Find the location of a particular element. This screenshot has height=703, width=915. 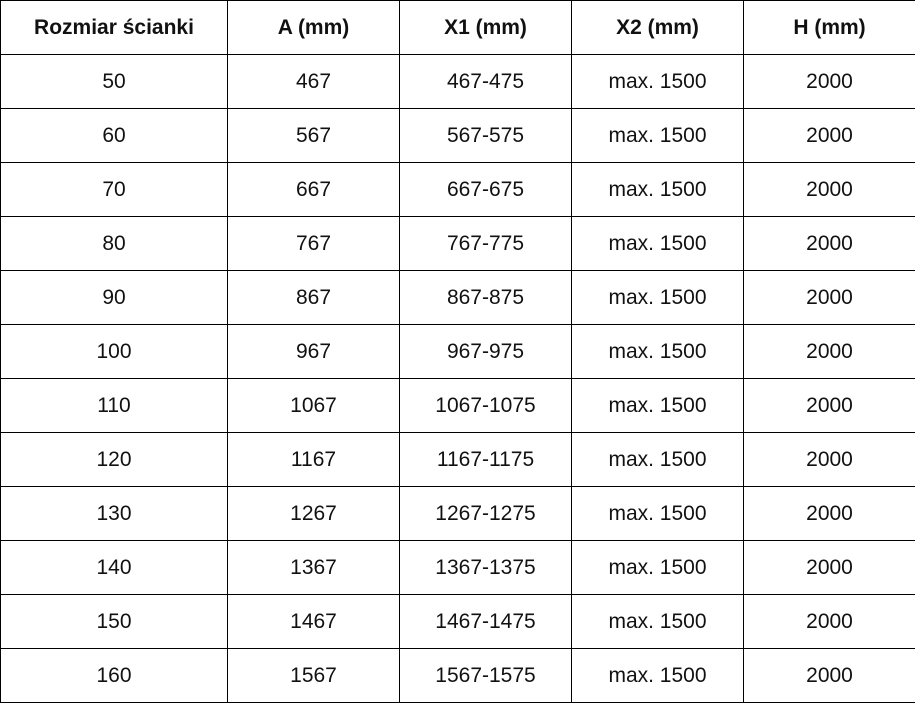

cell-a: 1267 is located at coordinates (313, 513).